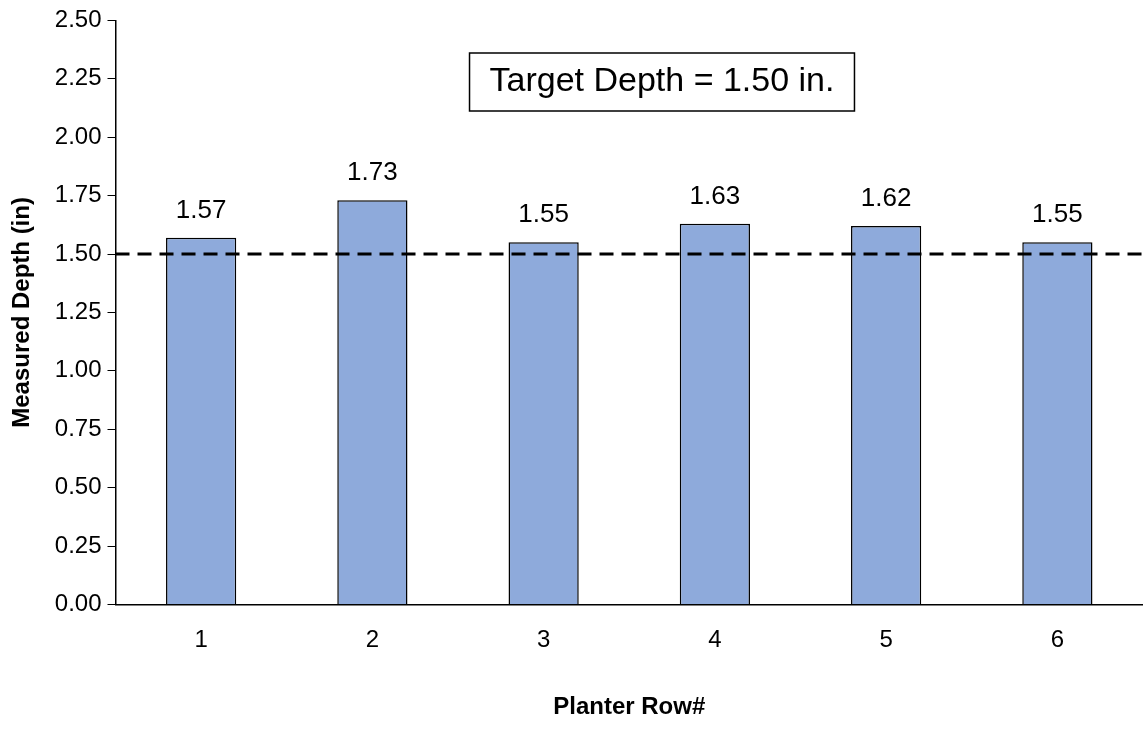  I want to click on data-label: 1.57, so click(201, 208).